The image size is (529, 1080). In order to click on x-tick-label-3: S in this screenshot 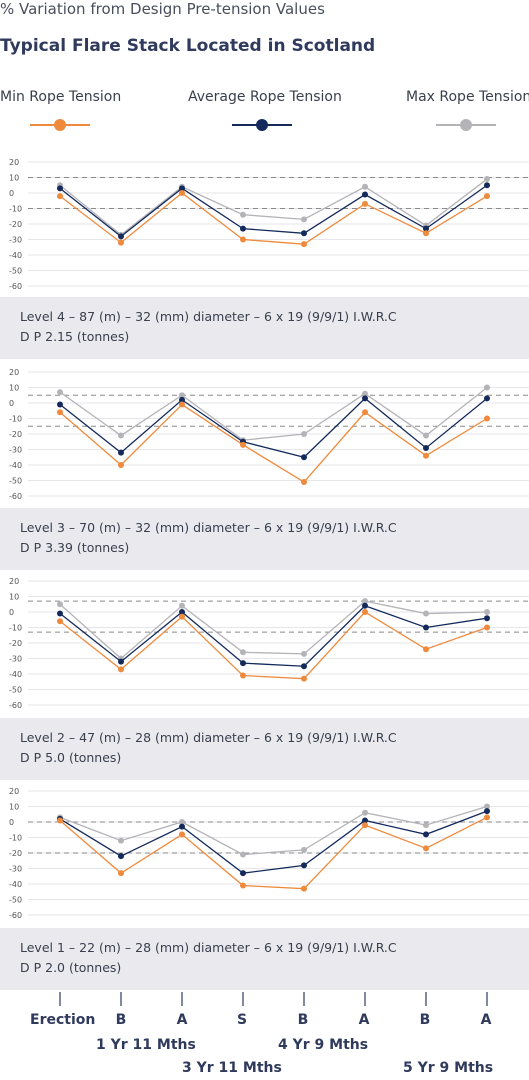, I will do `click(242, 1020)`.